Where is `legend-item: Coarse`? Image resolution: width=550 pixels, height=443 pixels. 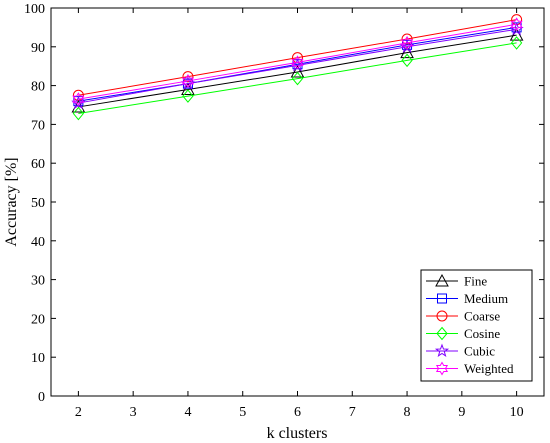
legend-item: Coarse is located at coordinates (463, 316).